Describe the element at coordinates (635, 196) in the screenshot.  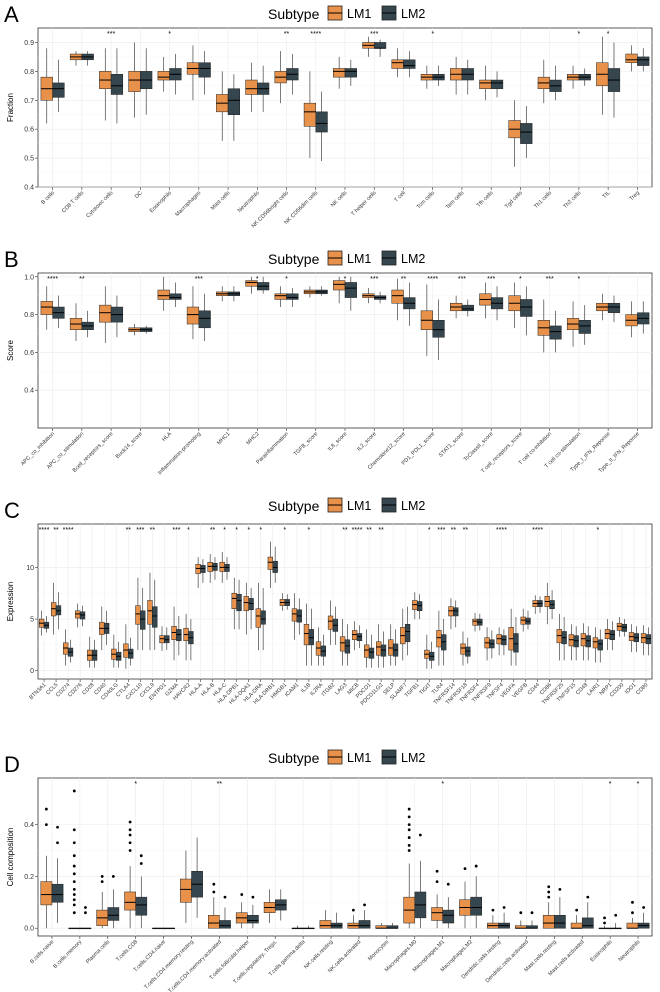
I see `x-tick-label: Treg` at that location.